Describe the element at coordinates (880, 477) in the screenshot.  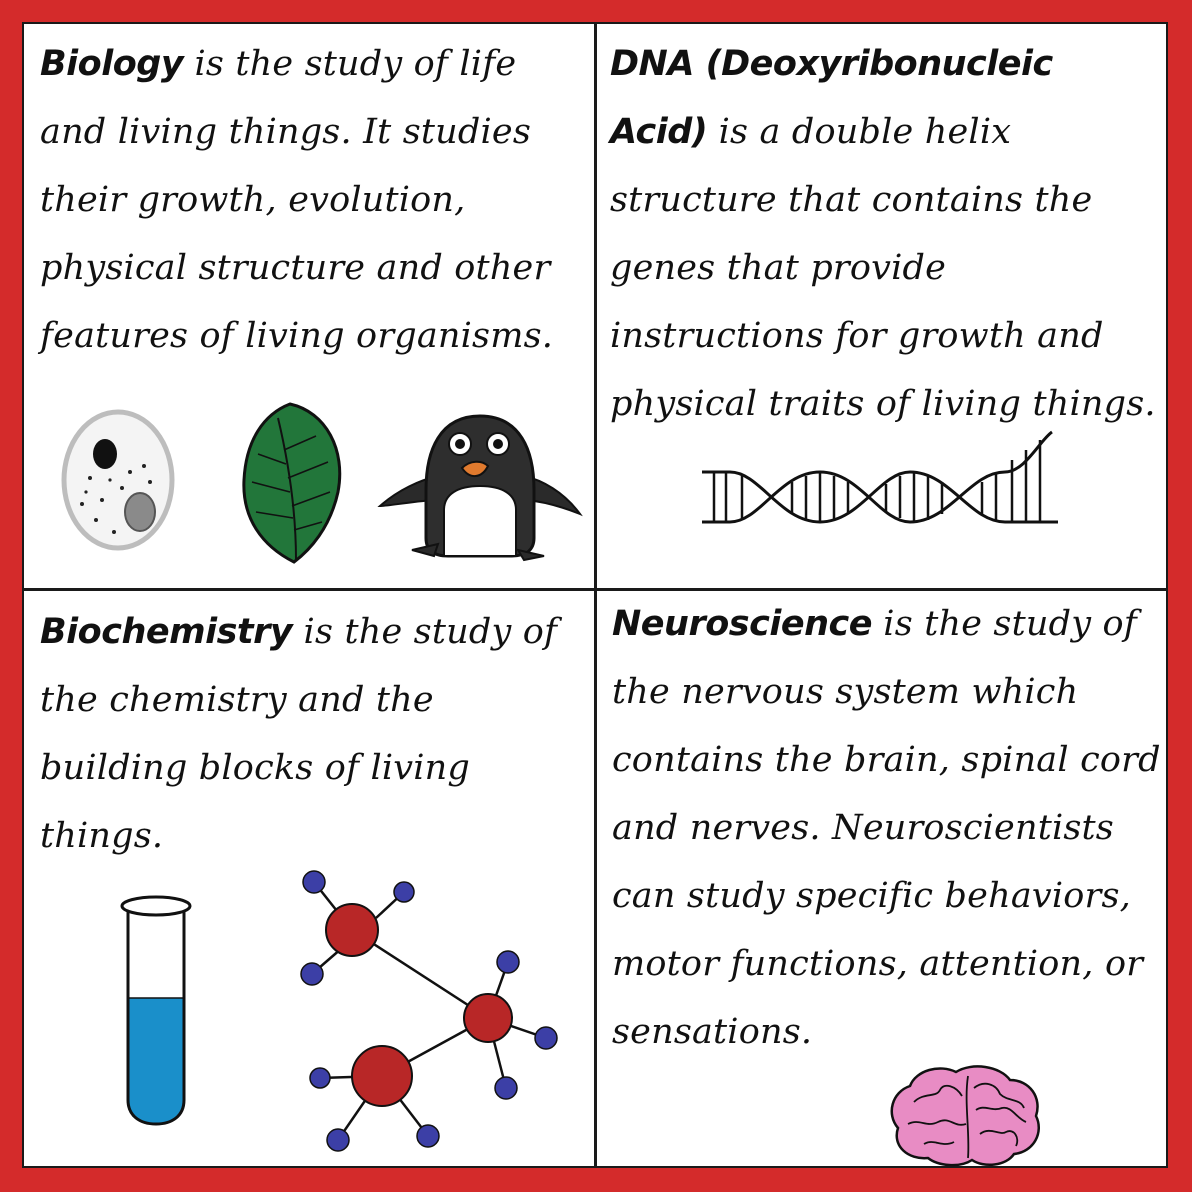
I see `dna-helix-icon` at that location.